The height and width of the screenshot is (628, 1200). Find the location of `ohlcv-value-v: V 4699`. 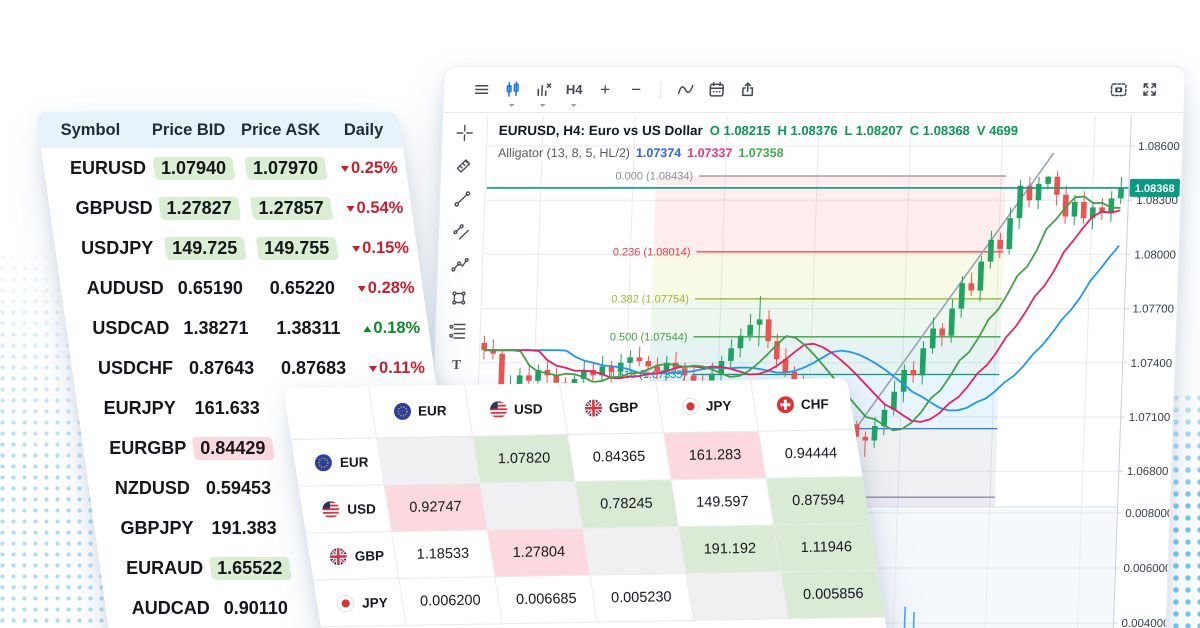

ohlcv-value-v: V 4699 is located at coordinates (997, 130).